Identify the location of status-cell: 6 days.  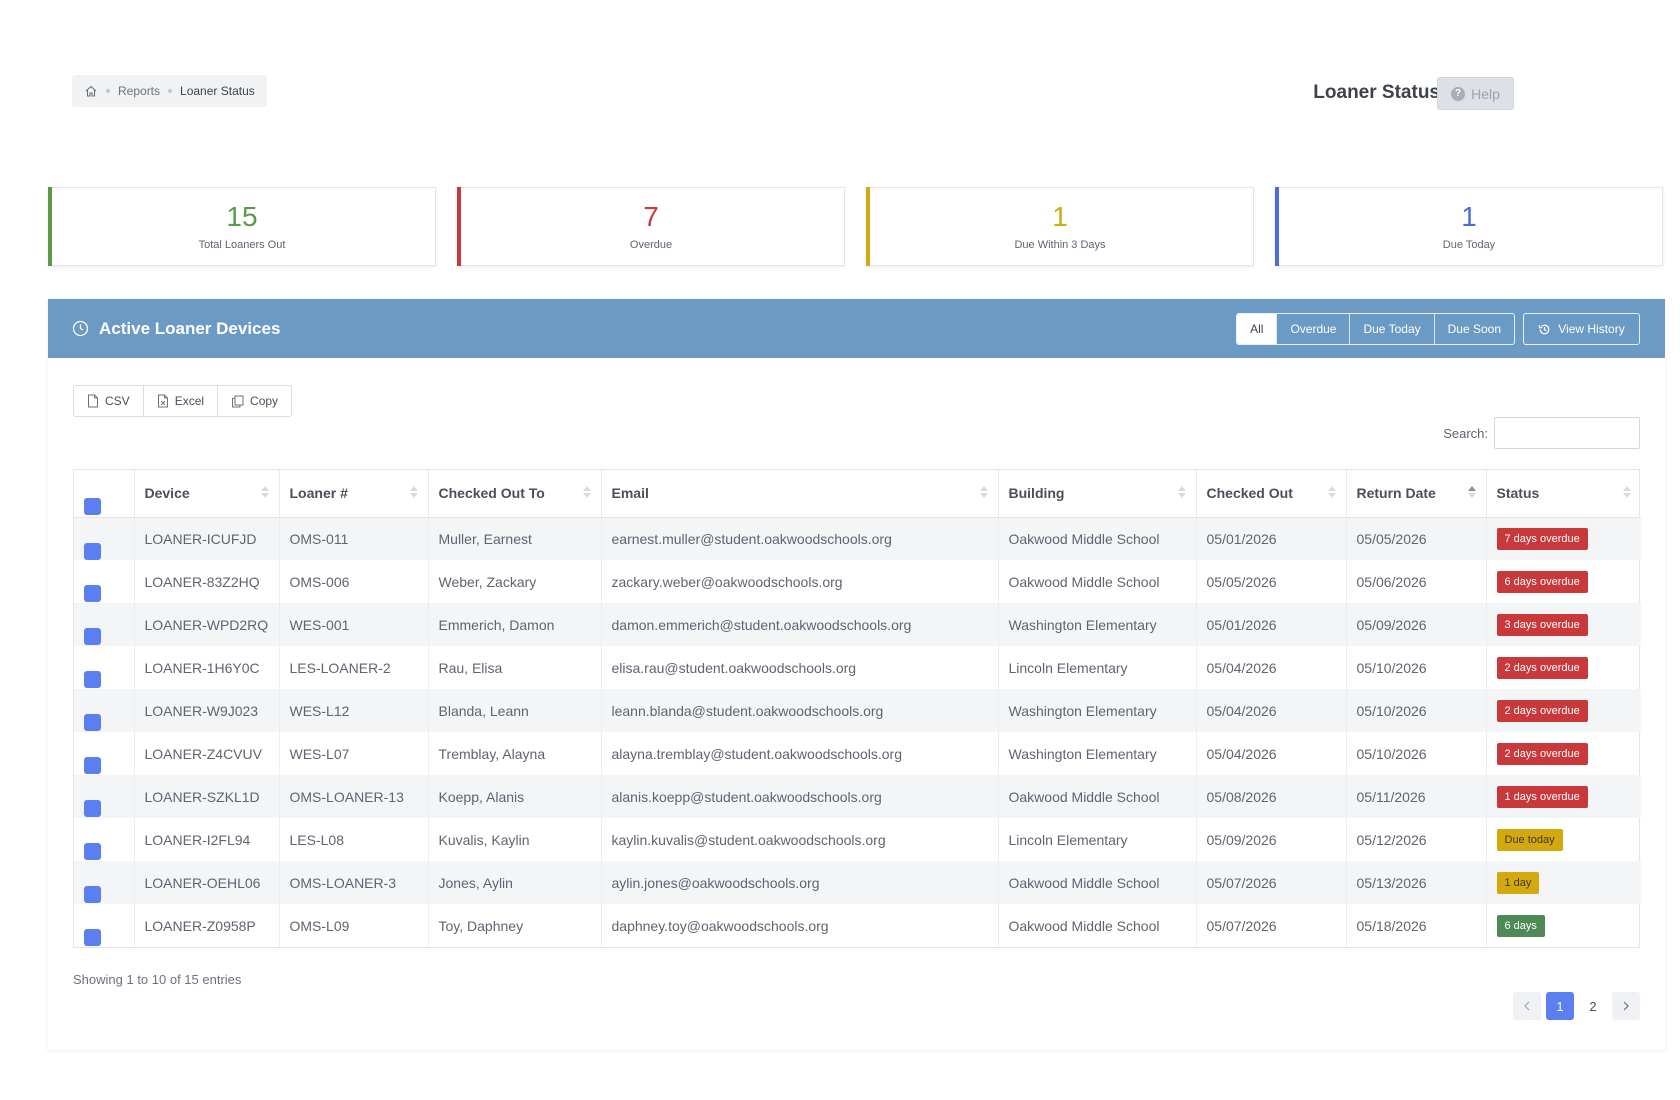
(1563, 925).